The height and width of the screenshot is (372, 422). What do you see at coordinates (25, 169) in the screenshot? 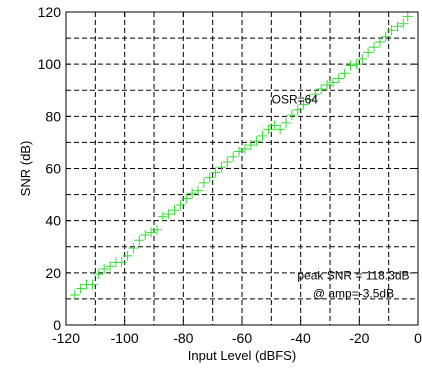
I see `y-axis-label: SNR (dB)` at bounding box center [25, 169].